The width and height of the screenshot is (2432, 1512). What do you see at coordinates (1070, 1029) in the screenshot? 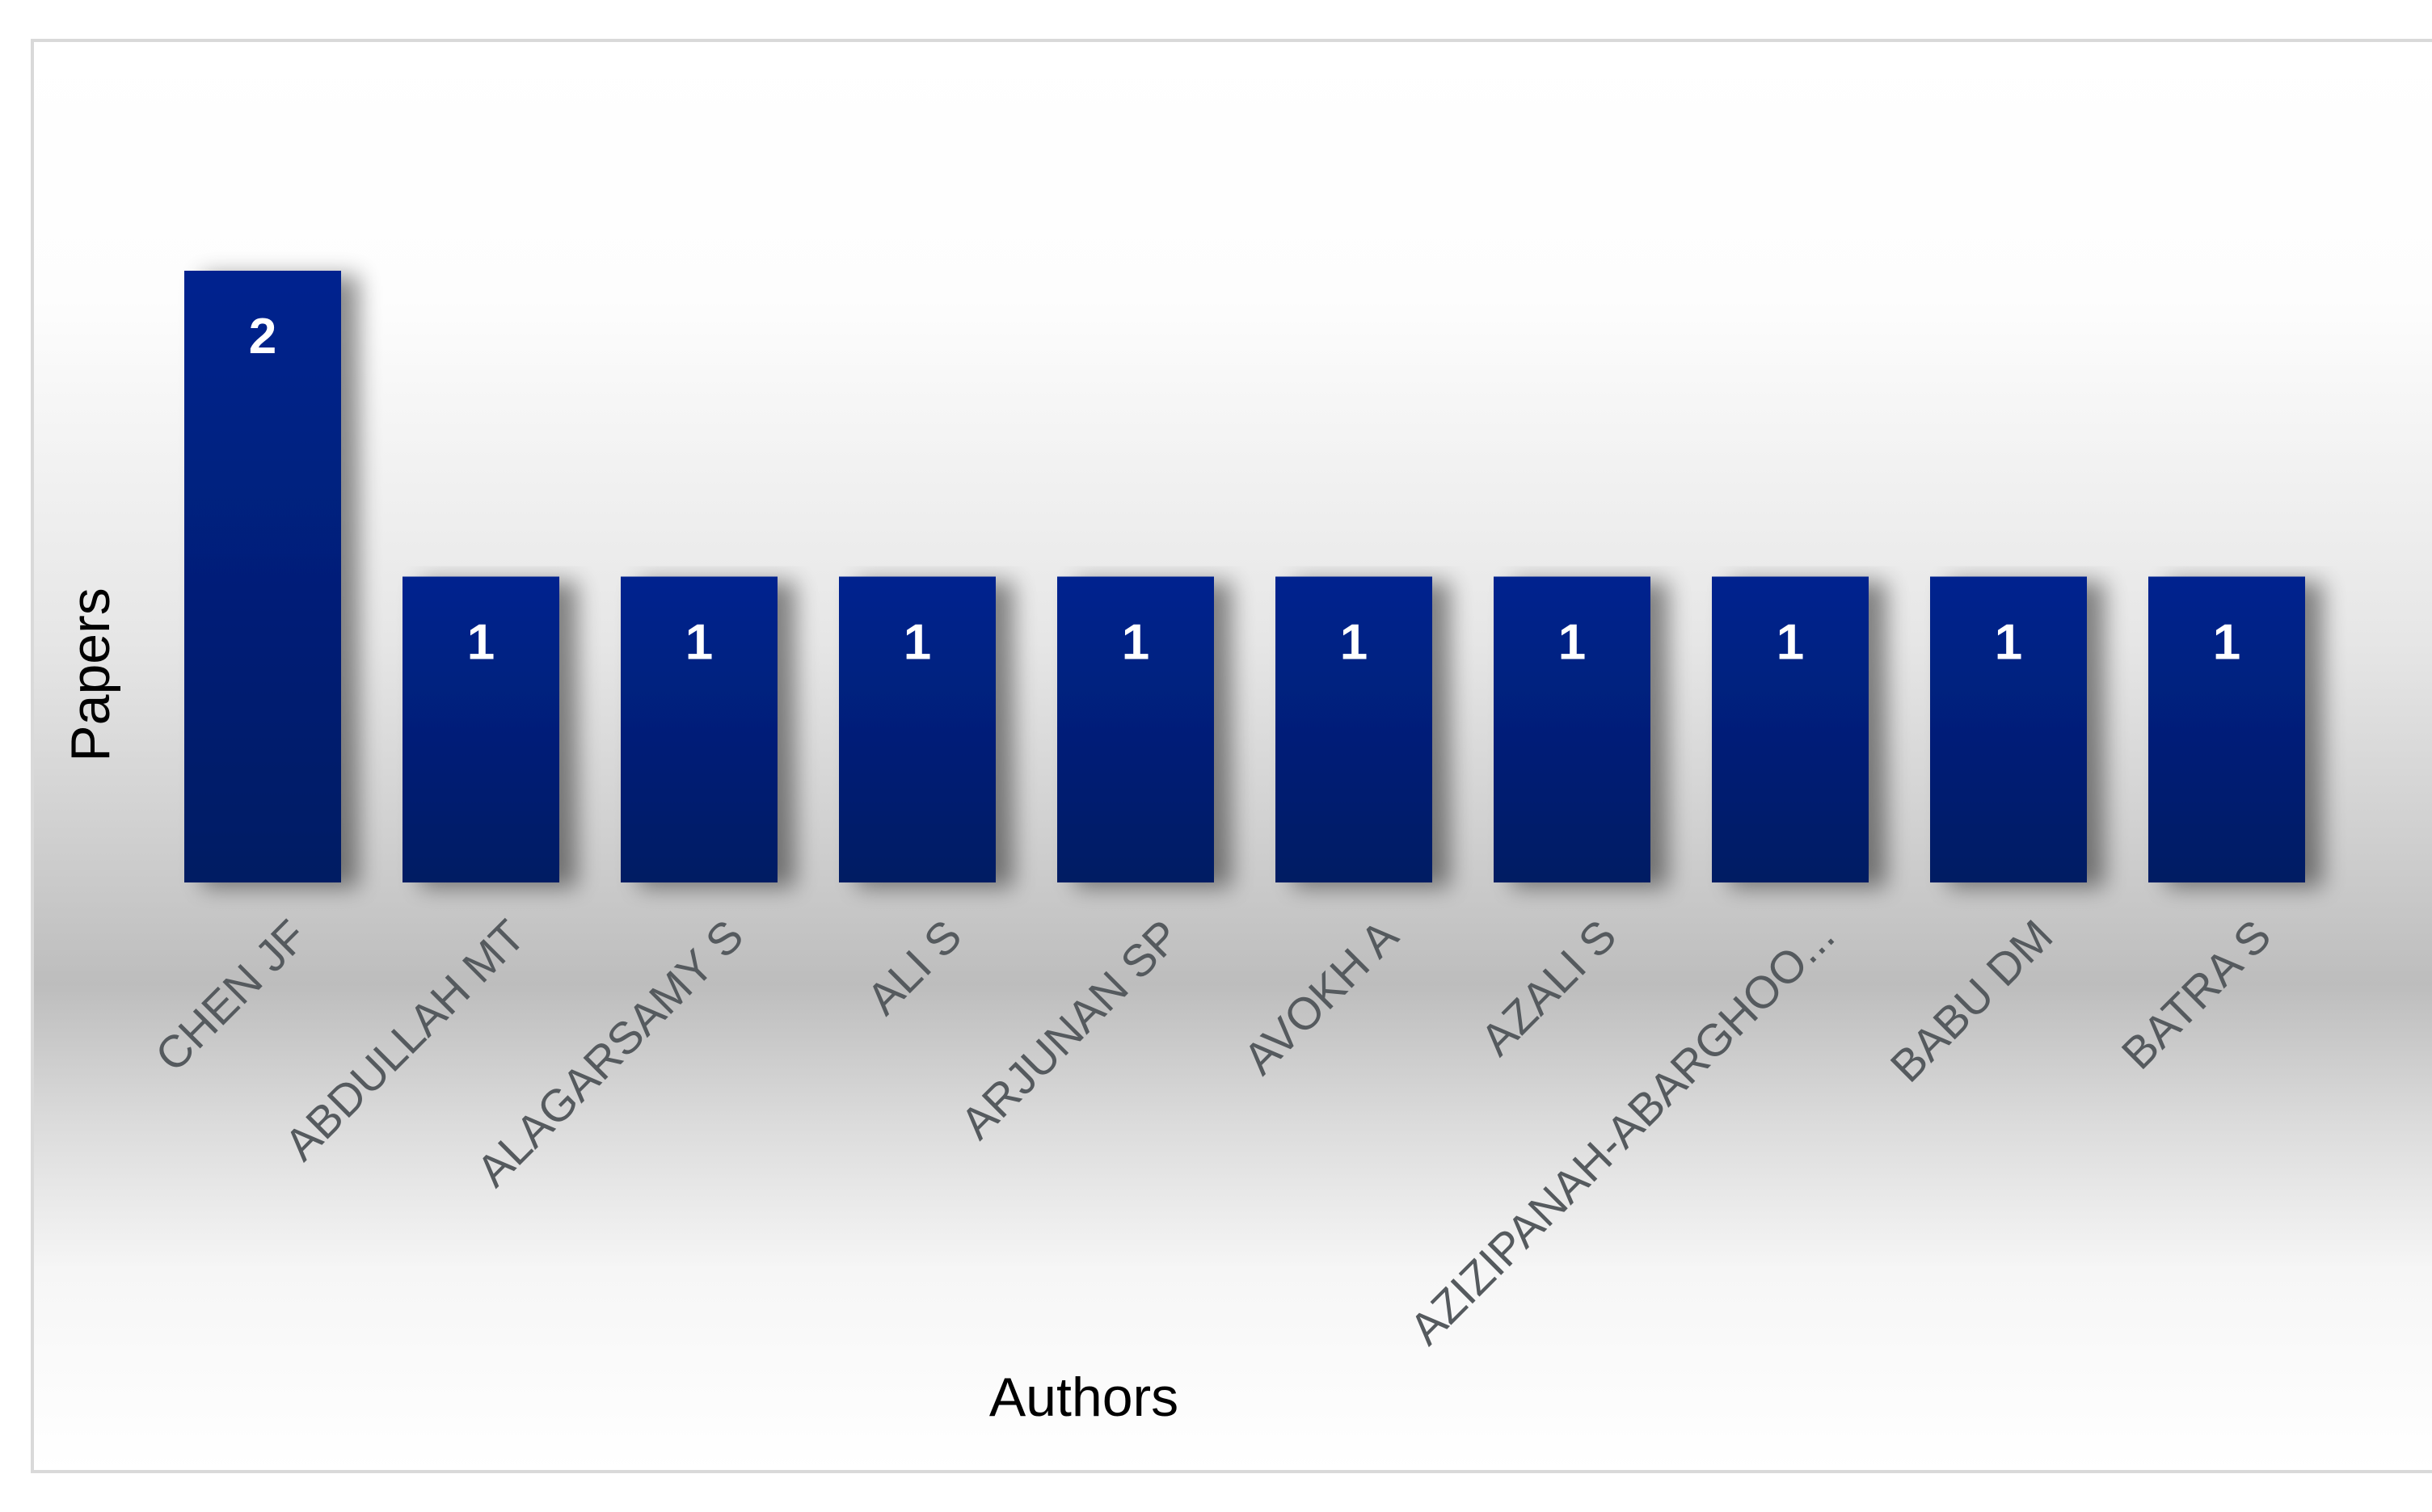
I see `x-tick-label: ARJUNAN SP` at bounding box center [1070, 1029].